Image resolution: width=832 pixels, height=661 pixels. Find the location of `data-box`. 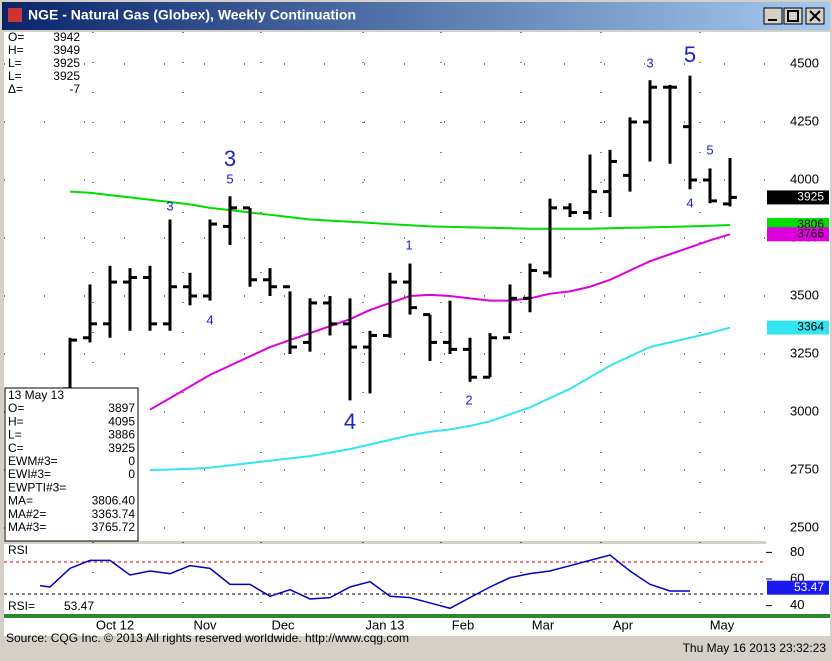

data-box is located at coordinates (71, 464).